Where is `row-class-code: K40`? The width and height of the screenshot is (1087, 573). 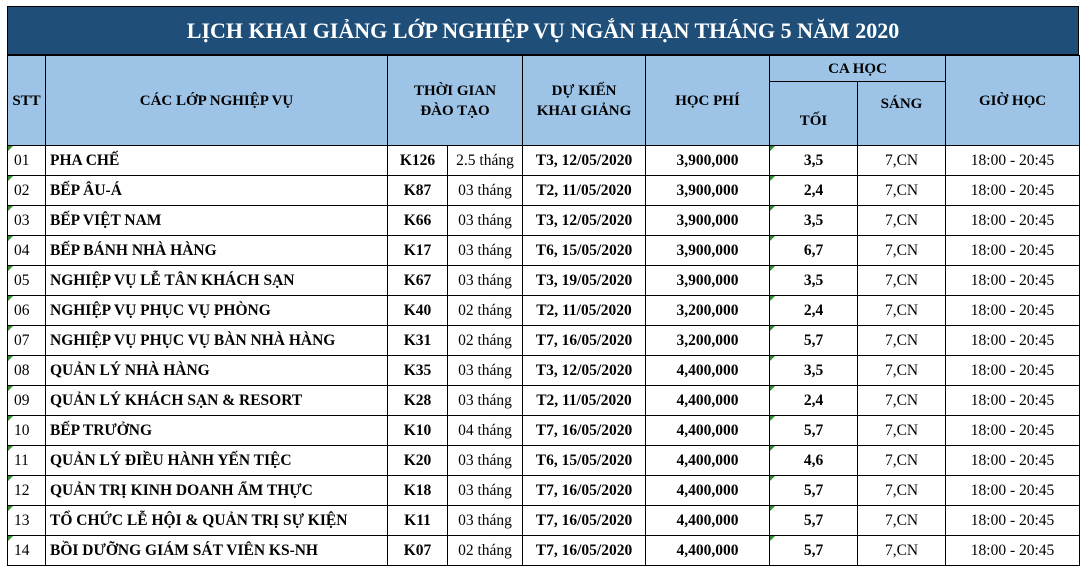
row-class-code: K40 is located at coordinates (417, 310).